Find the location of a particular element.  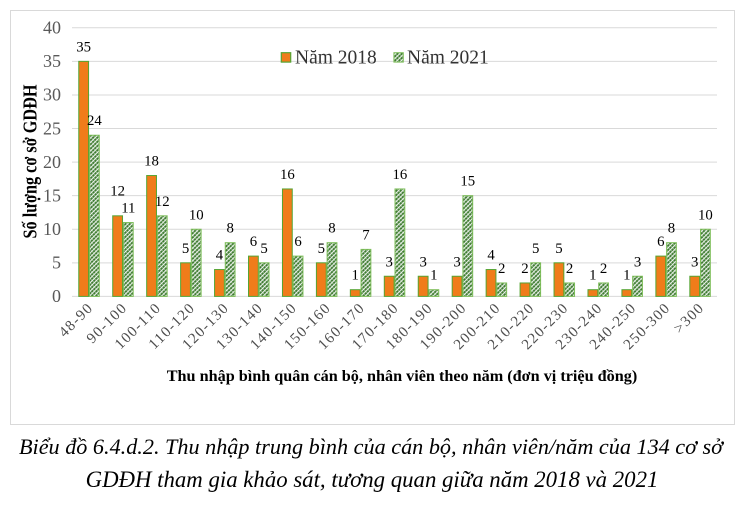

svg-text: 0 is located at coordinates (56, 296).